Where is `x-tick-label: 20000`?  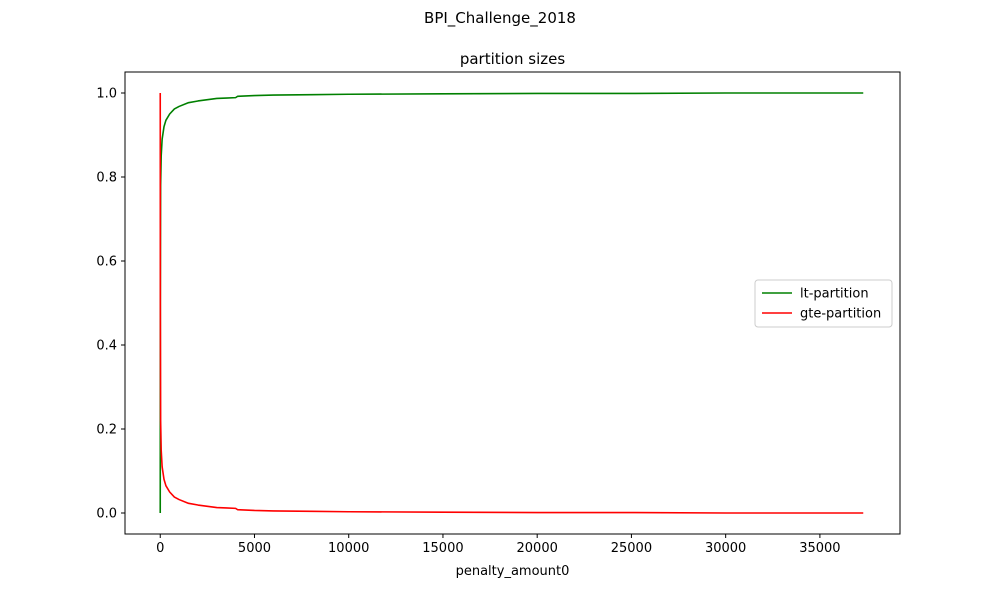 x-tick-label: 20000 is located at coordinates (537, 548).